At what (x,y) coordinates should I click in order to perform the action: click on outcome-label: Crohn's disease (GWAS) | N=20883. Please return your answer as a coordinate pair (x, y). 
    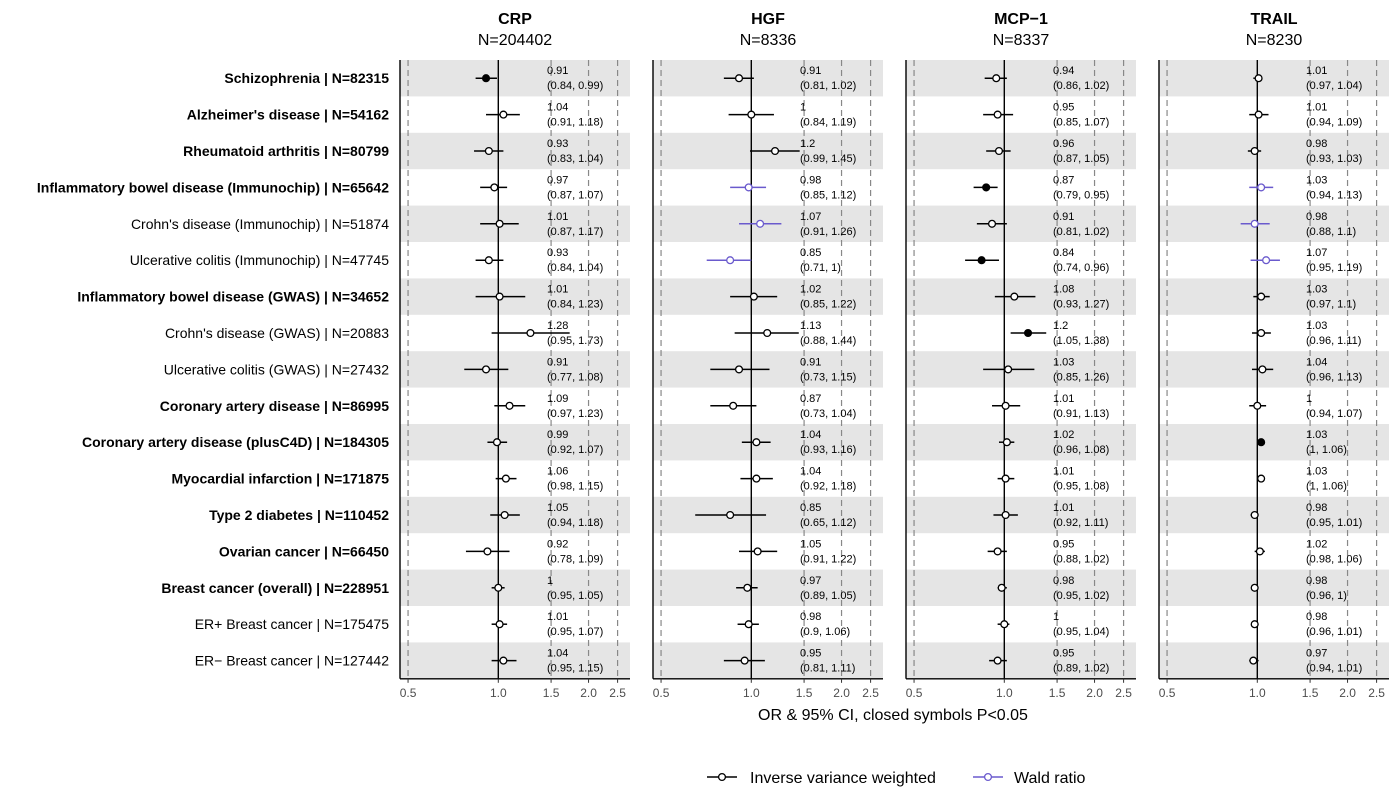
    Looking at the image, I should click on (277, 333).